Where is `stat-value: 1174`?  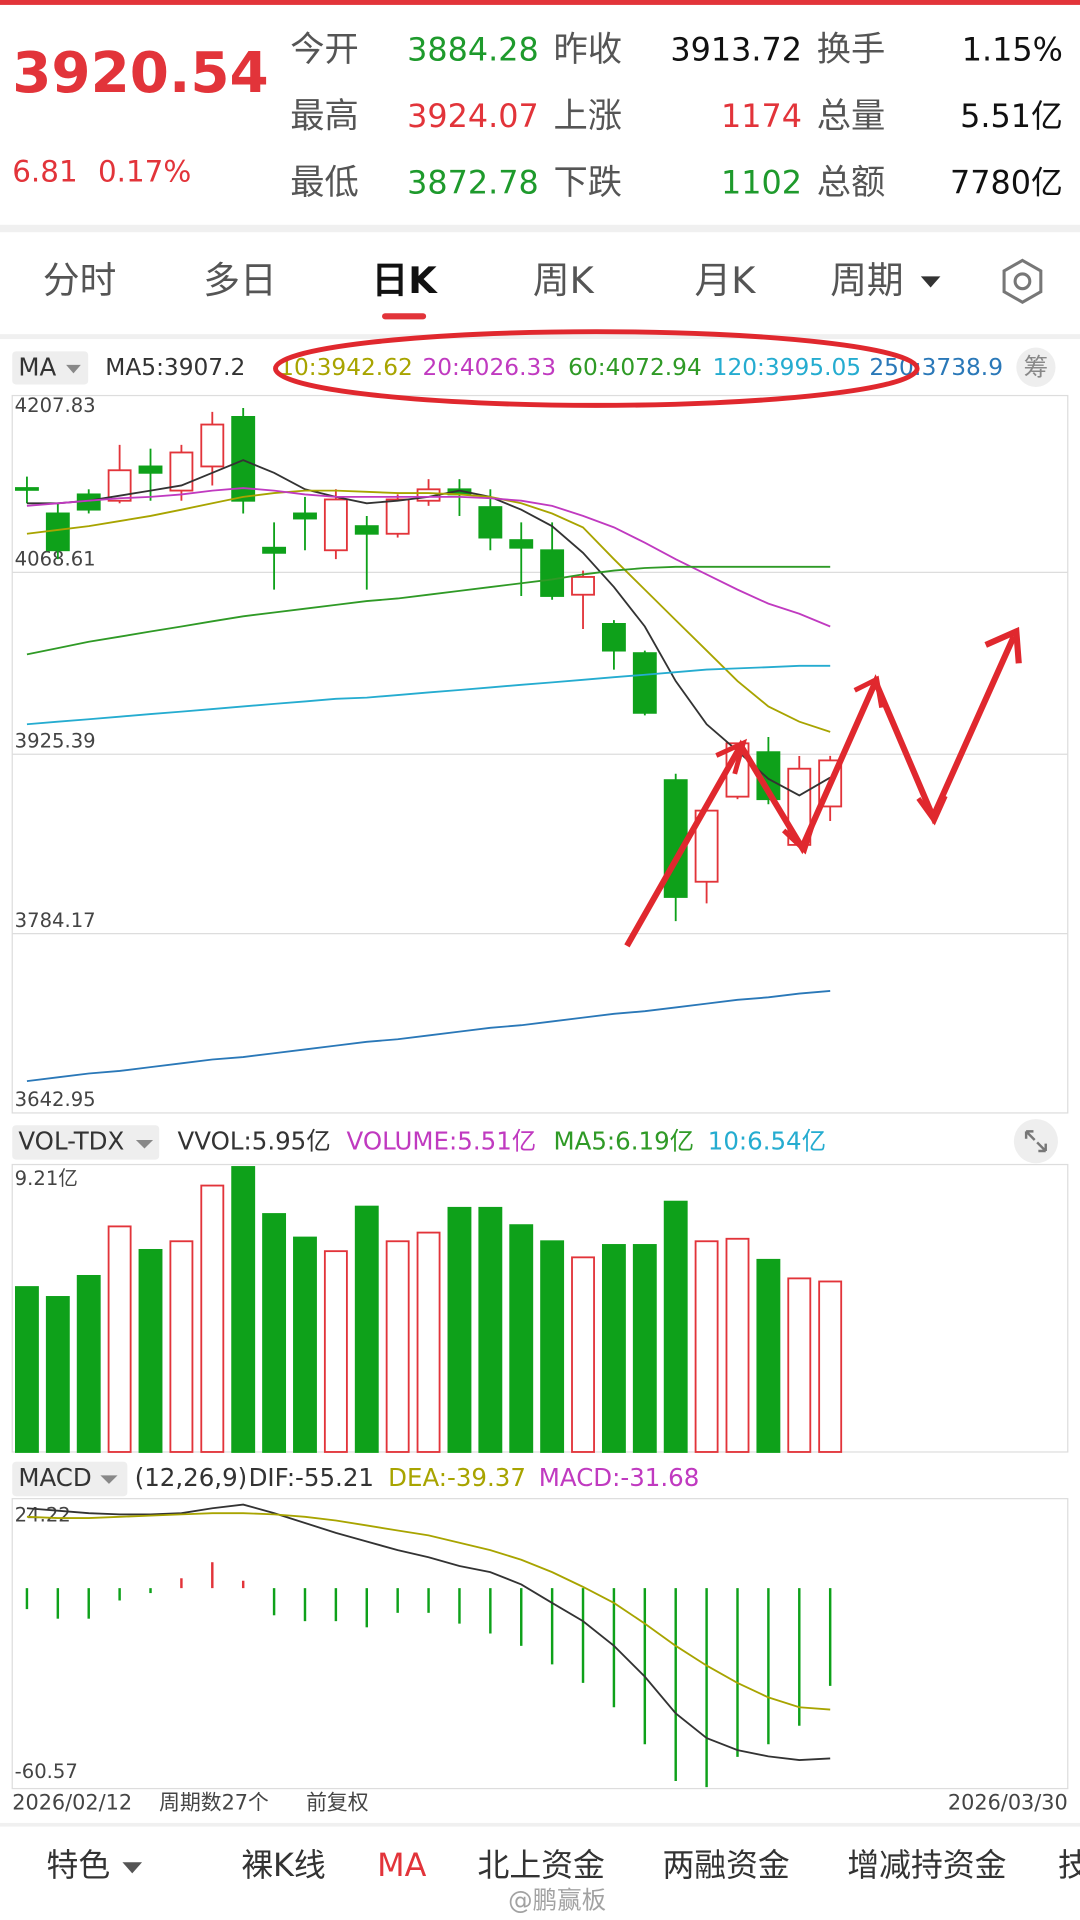 stat-value: 1174 is located at coordinates (761, 116).